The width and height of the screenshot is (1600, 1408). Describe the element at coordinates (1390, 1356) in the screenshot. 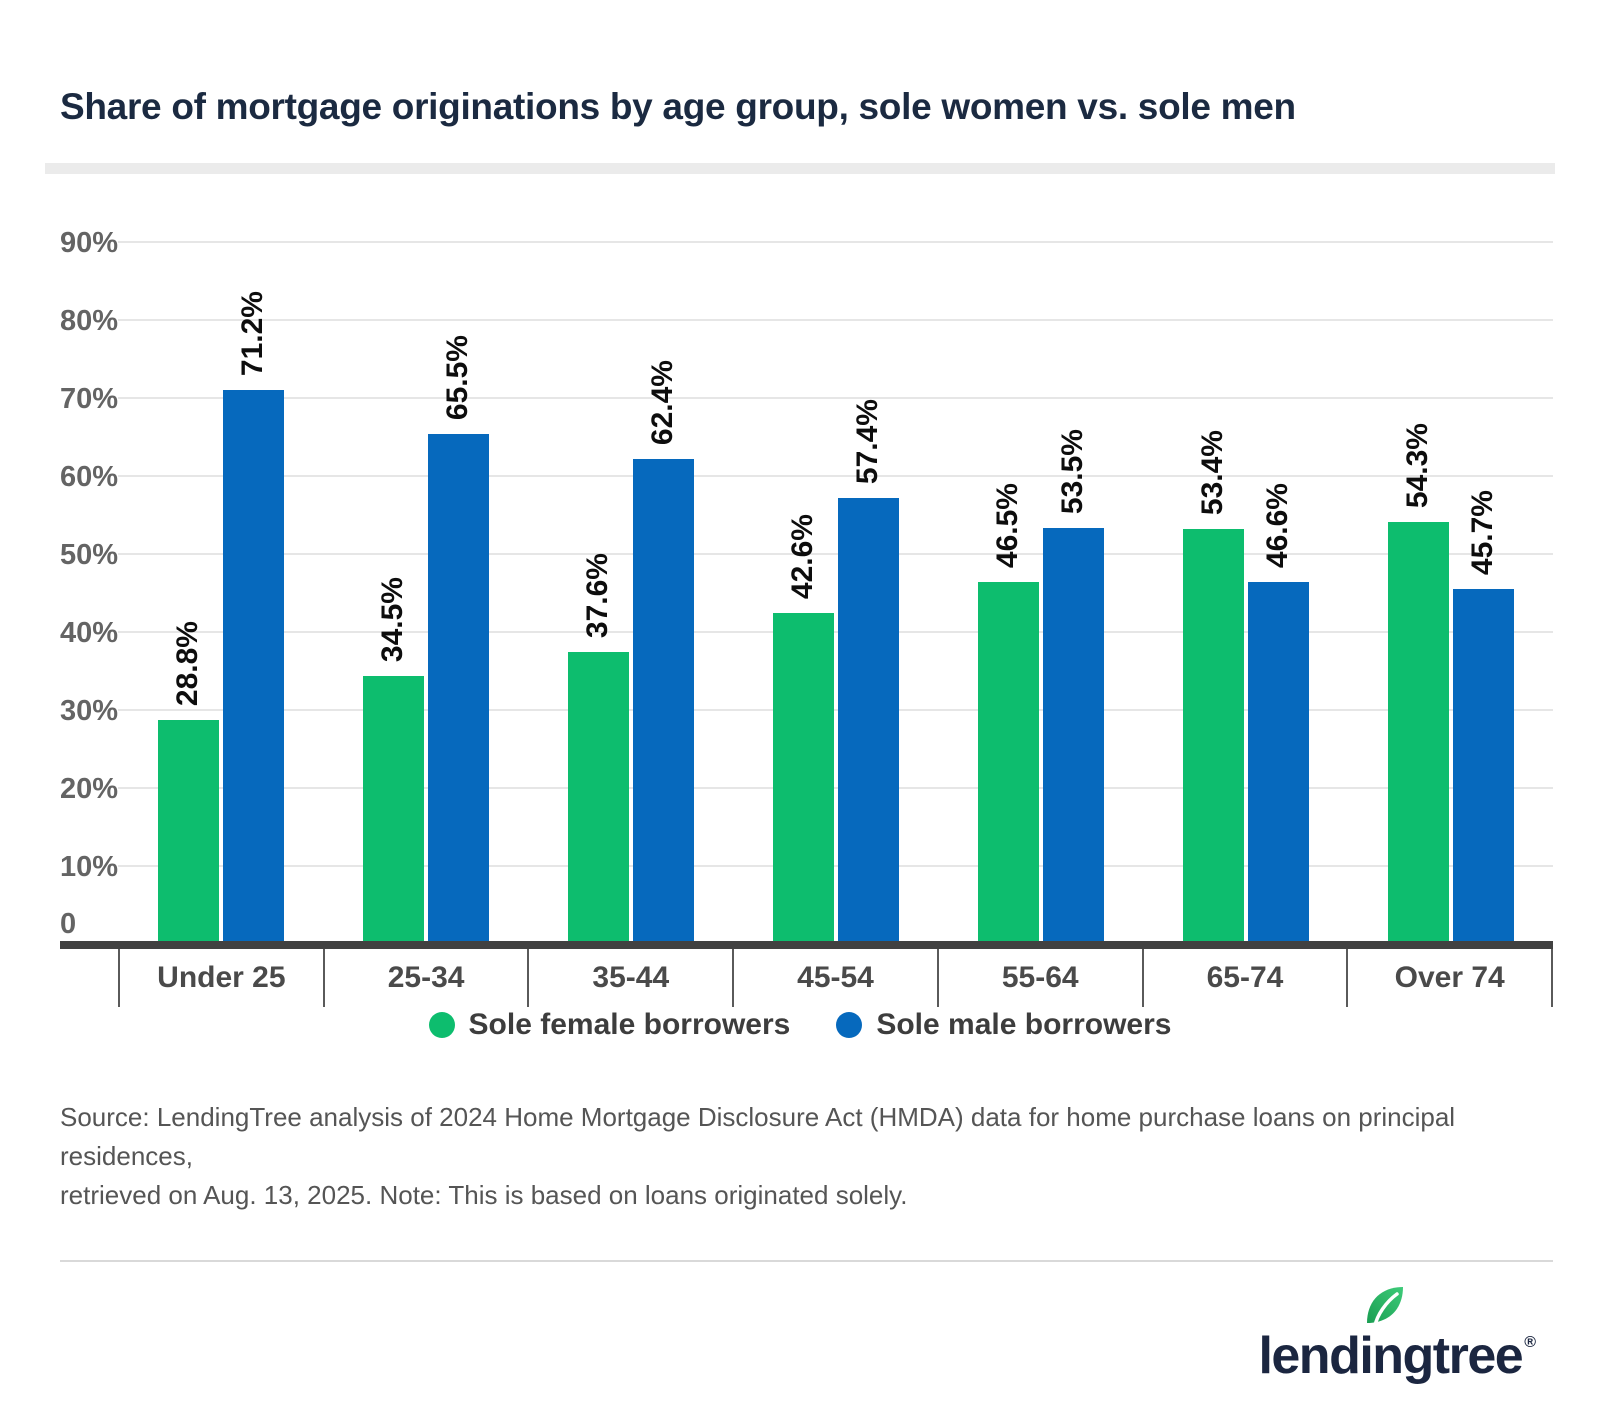

I see `logo-wordmark: lendingtree` at that location.